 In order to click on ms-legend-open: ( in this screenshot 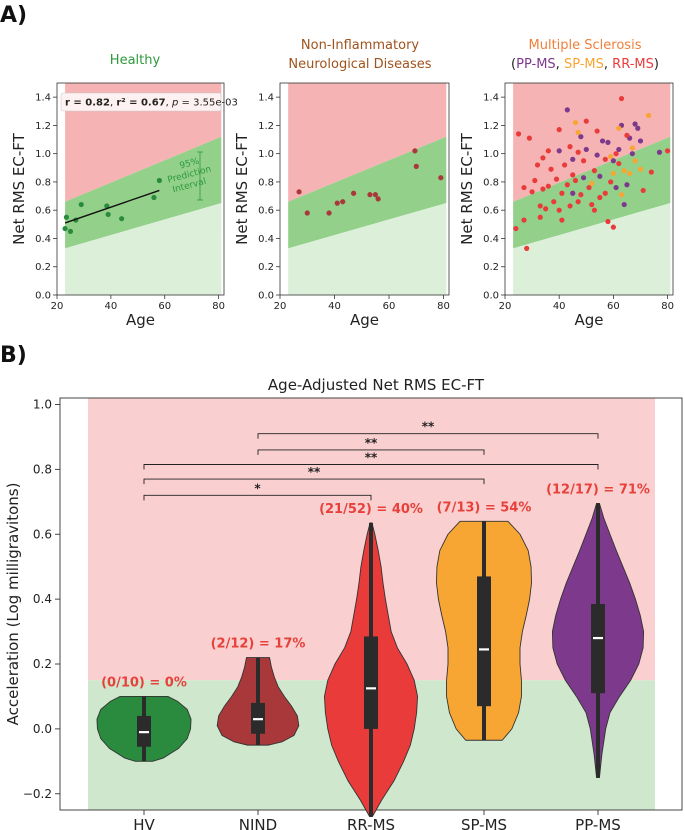, I will do `click(513, 64)`.